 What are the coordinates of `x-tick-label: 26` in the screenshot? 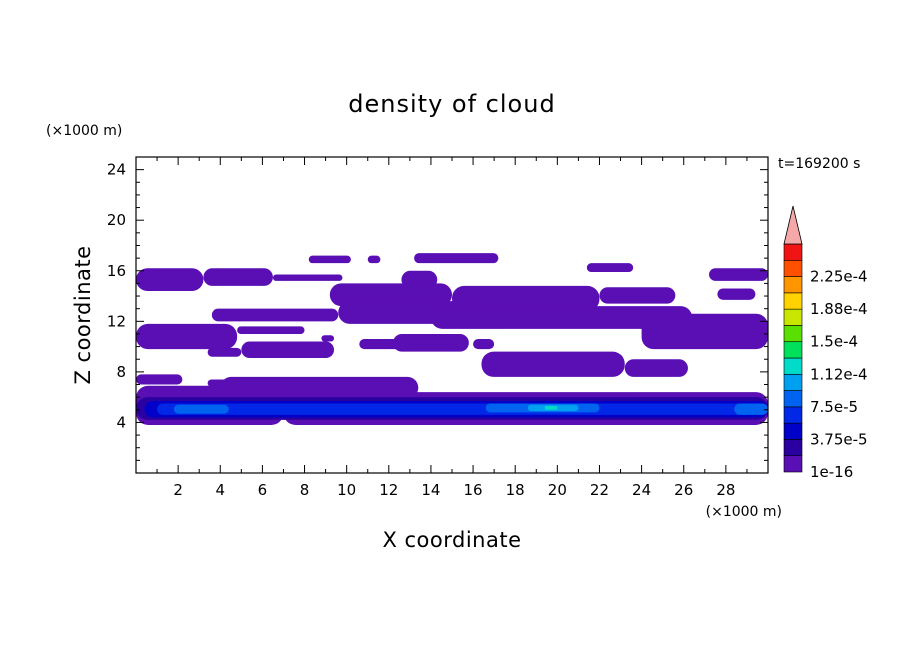 It's located at (683, 490).